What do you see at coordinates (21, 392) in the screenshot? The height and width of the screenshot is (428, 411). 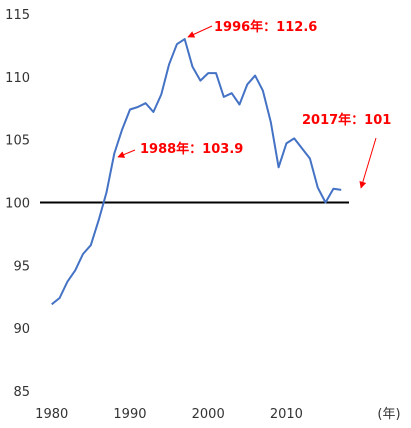 I see `y-tick-label-85: 85` at bounding box center [21, 392].